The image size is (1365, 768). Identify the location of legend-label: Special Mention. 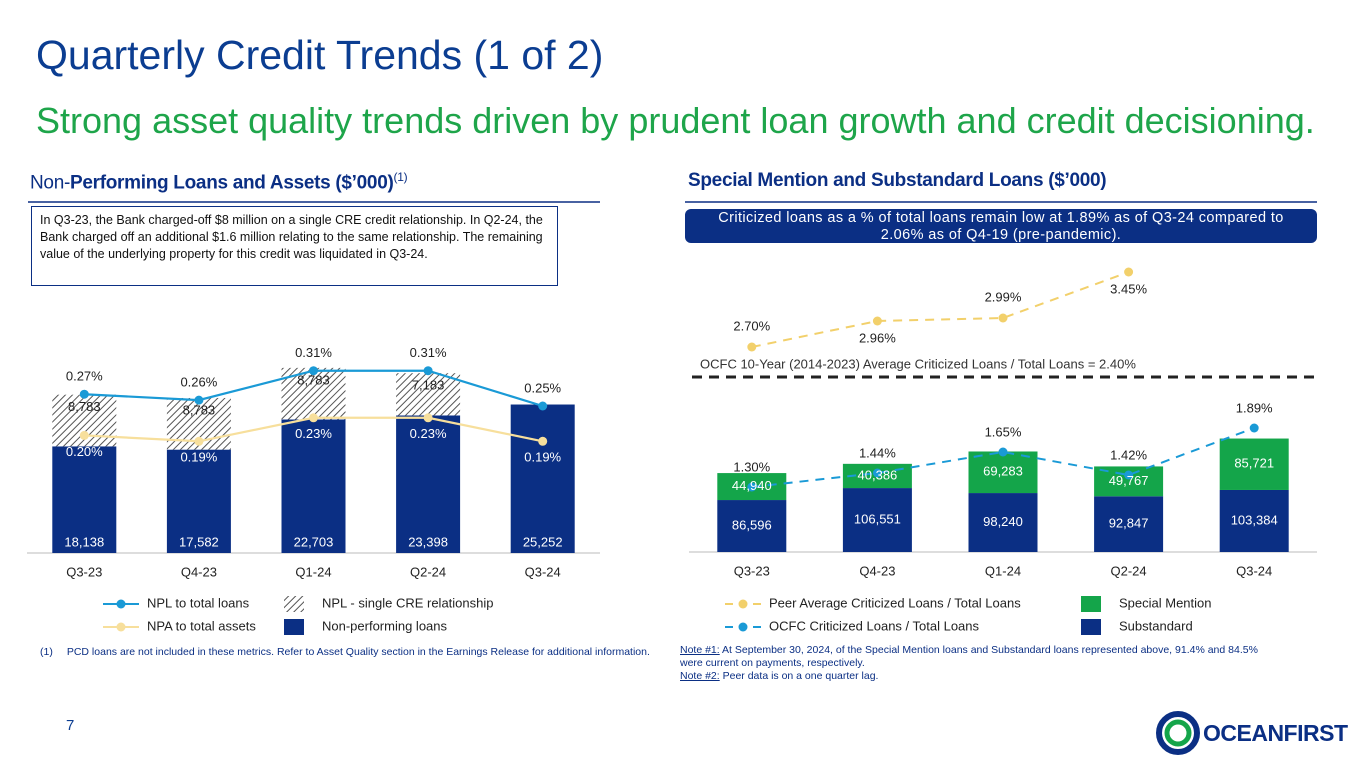
(1165, 602).